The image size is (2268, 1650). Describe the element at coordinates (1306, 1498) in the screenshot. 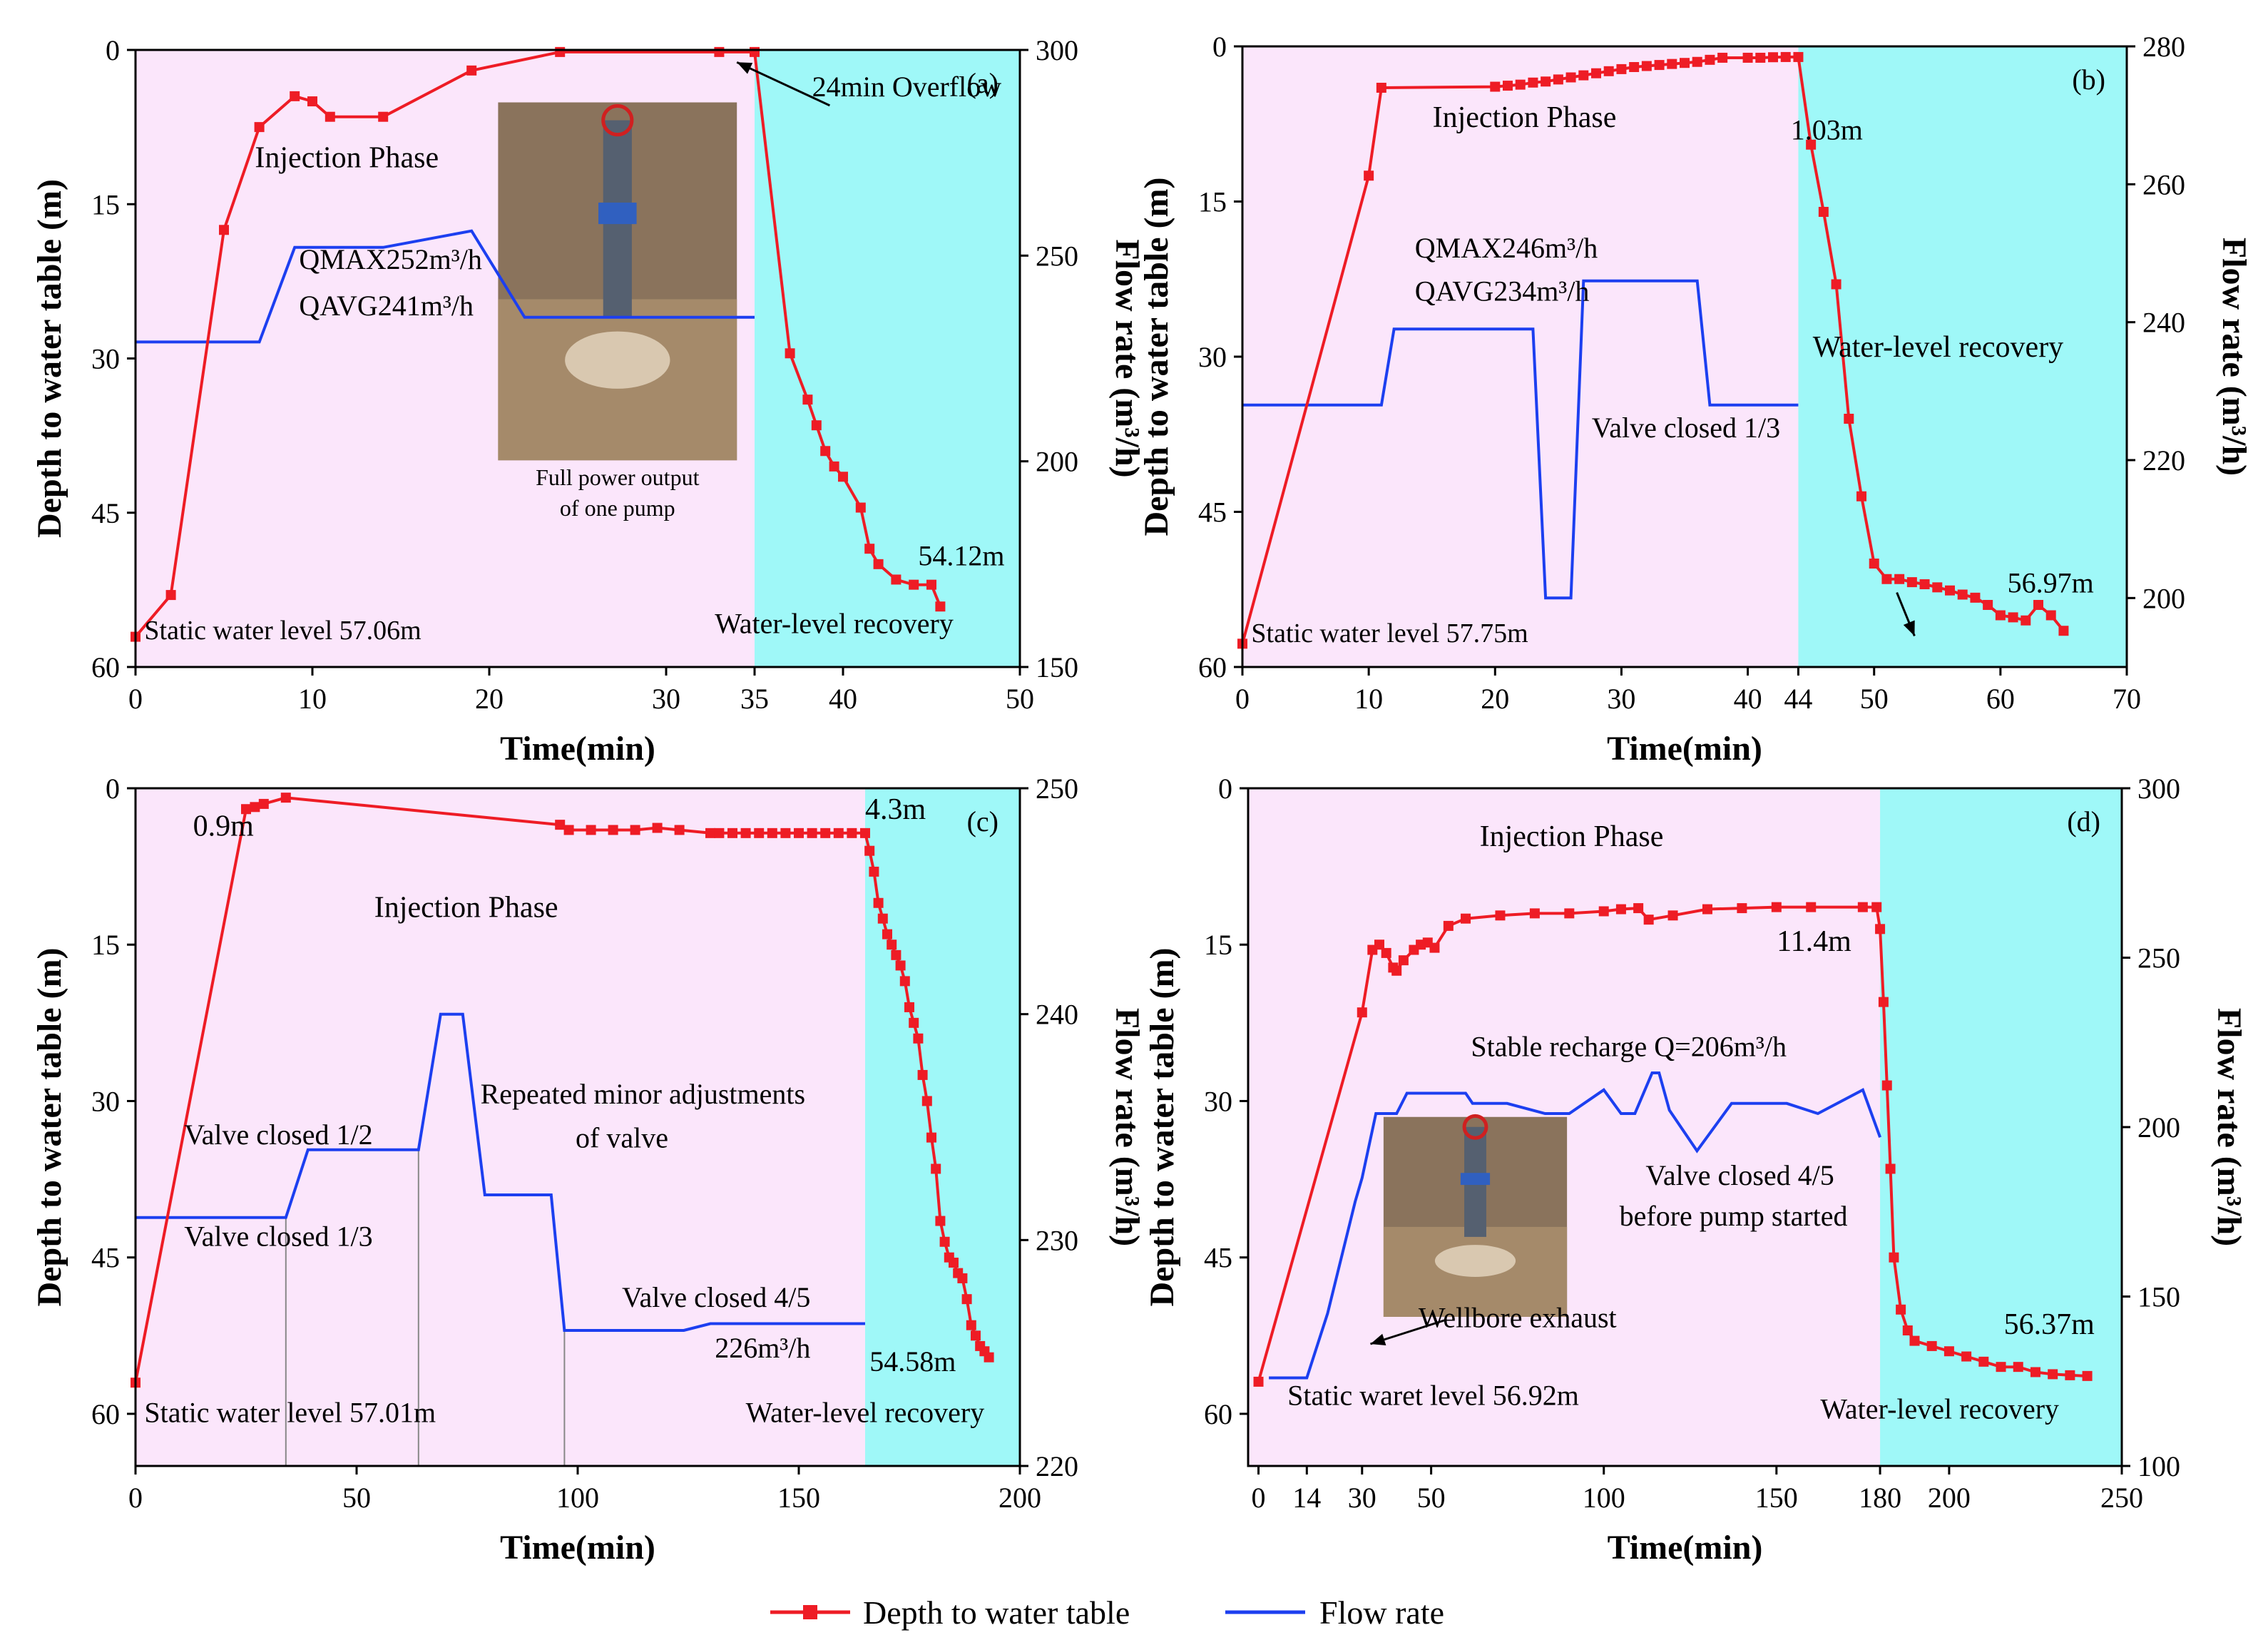

I see `x-tick-label: 14` at that location.